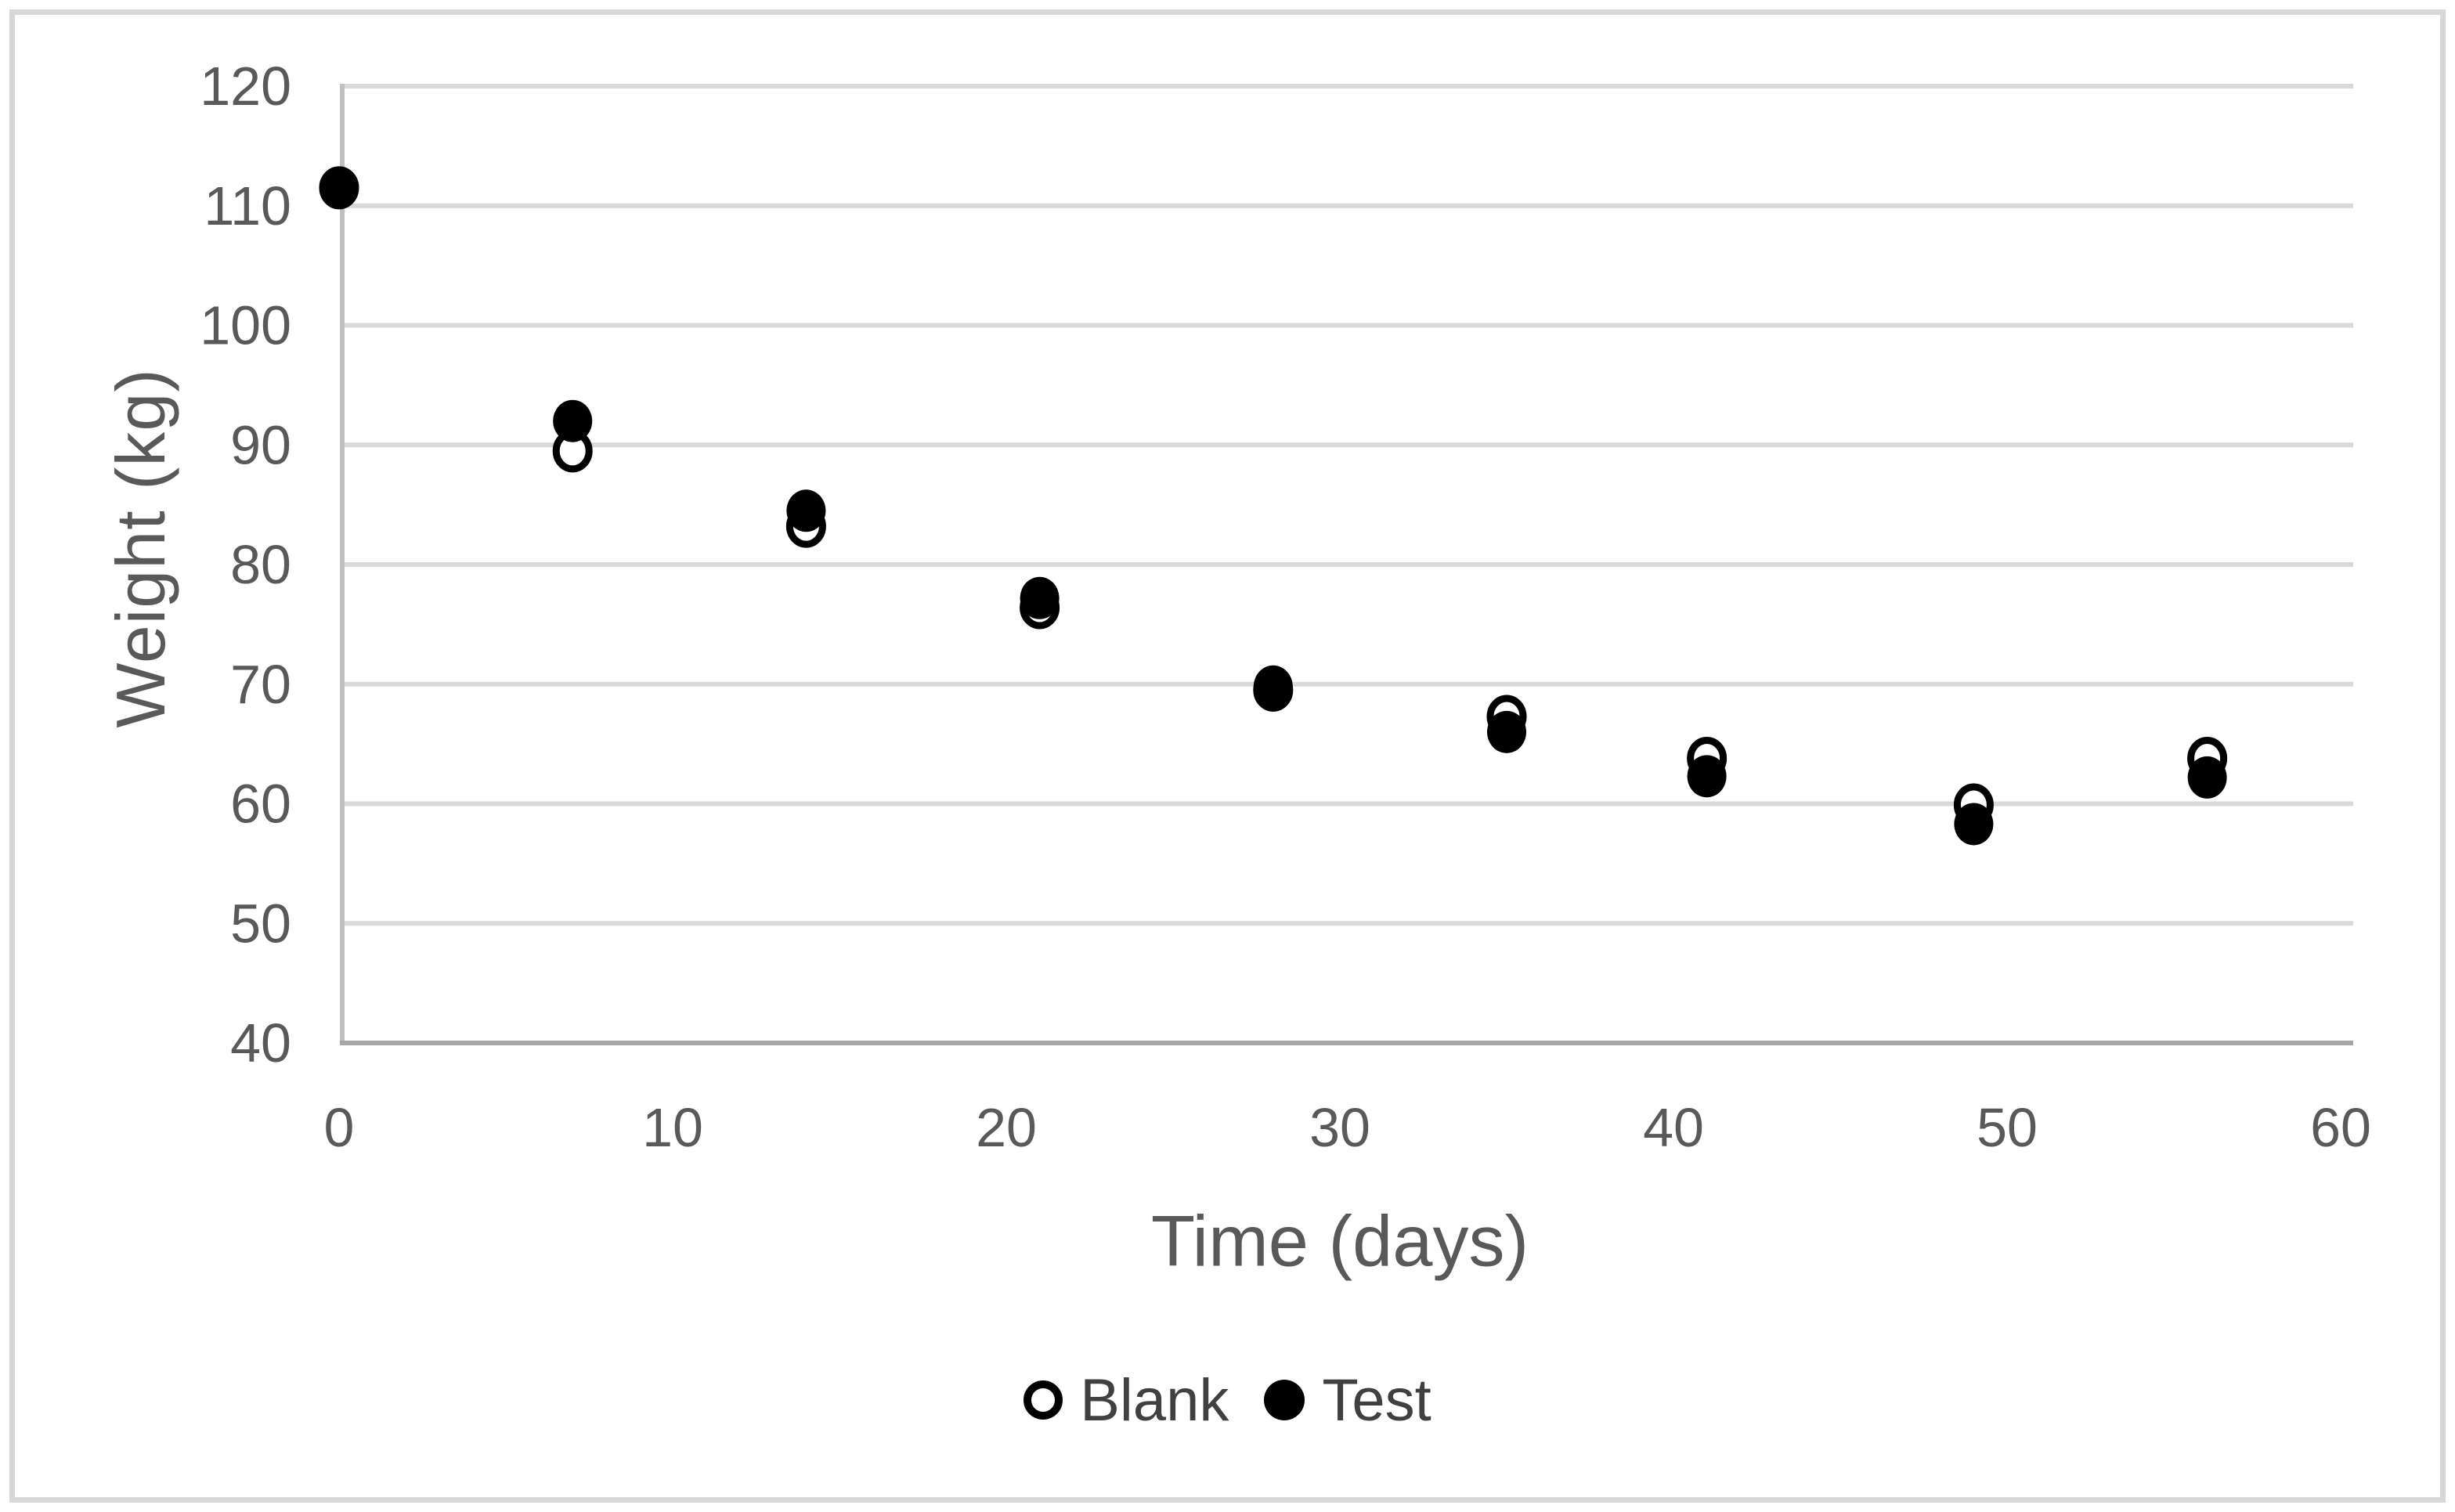  I want to click on x-tick-label: 50, so click(2007, 1127).